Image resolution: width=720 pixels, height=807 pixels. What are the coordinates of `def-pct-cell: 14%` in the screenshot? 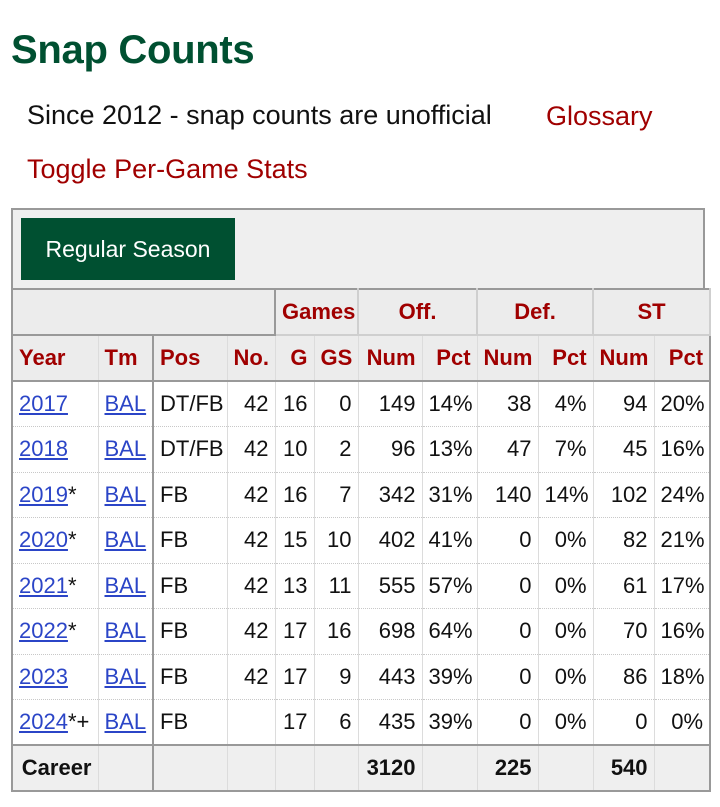 It's located at (565, 495).